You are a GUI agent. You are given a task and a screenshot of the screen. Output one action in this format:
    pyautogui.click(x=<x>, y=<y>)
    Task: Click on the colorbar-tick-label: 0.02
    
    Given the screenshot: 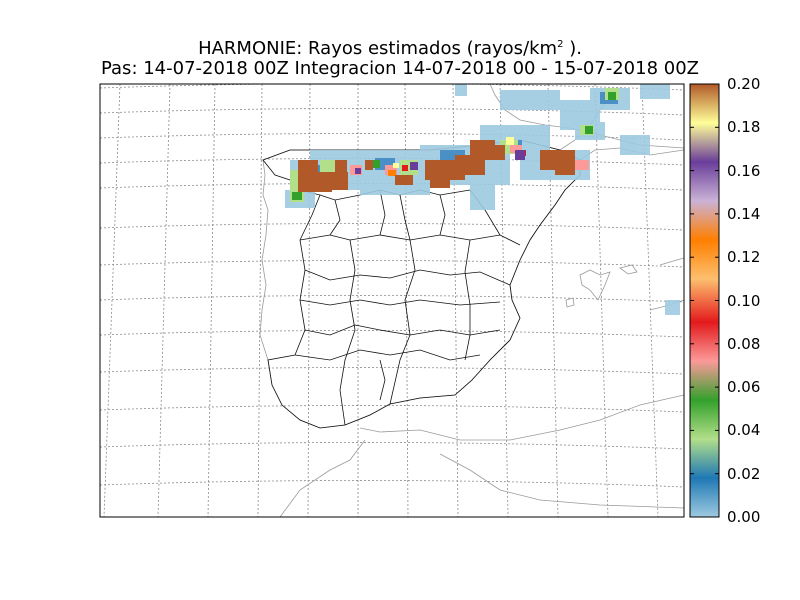 What is the action you would take?
    pyautogui.click(x=744, y=473)
    